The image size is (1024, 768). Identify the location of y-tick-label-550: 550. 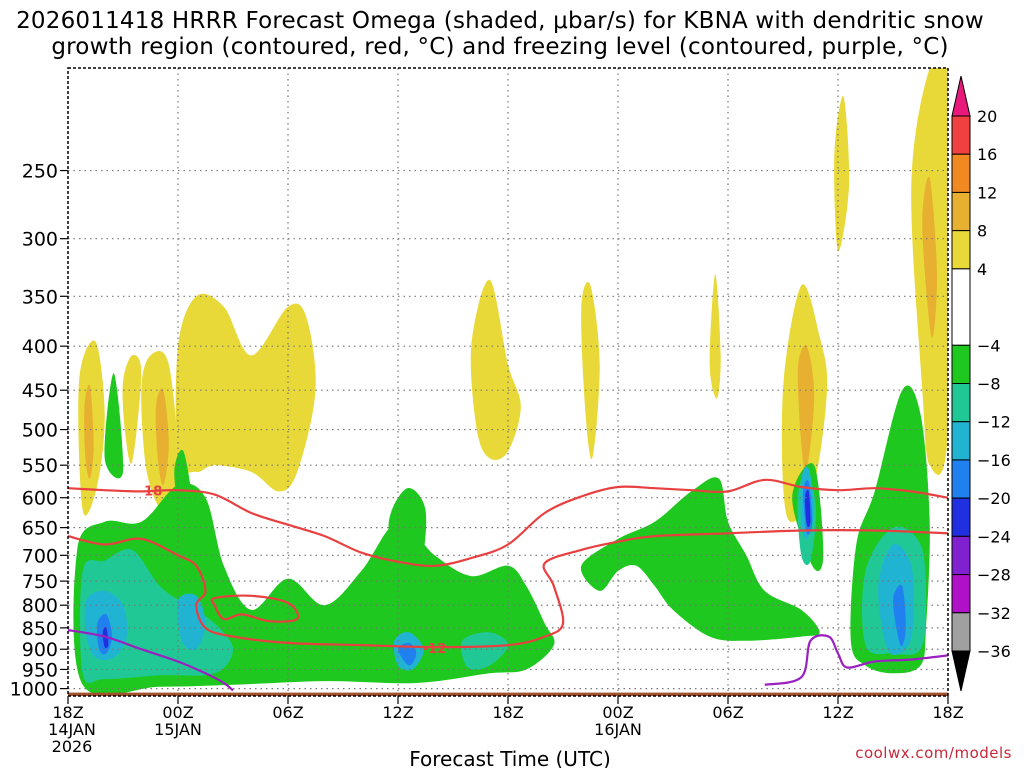
(40, 466).